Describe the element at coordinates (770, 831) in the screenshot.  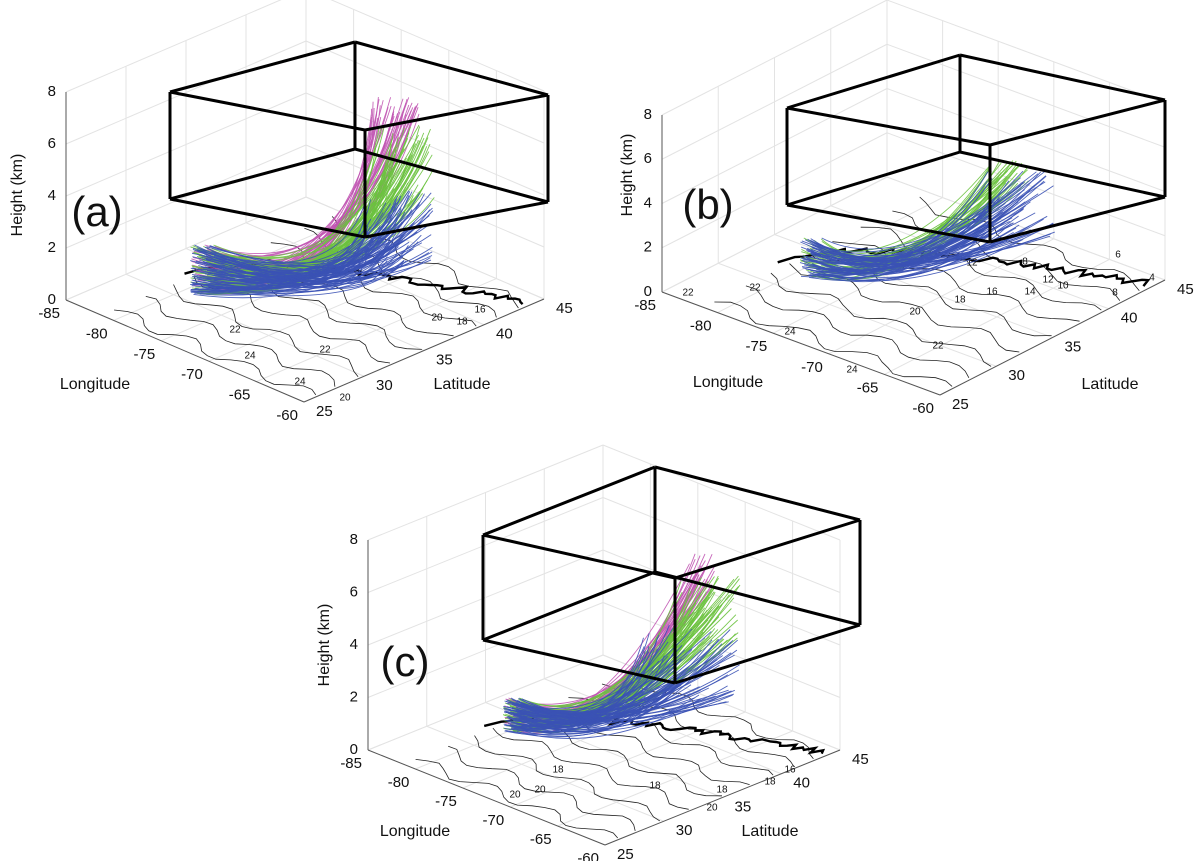
I see `axis-label: Latitude` at that location.